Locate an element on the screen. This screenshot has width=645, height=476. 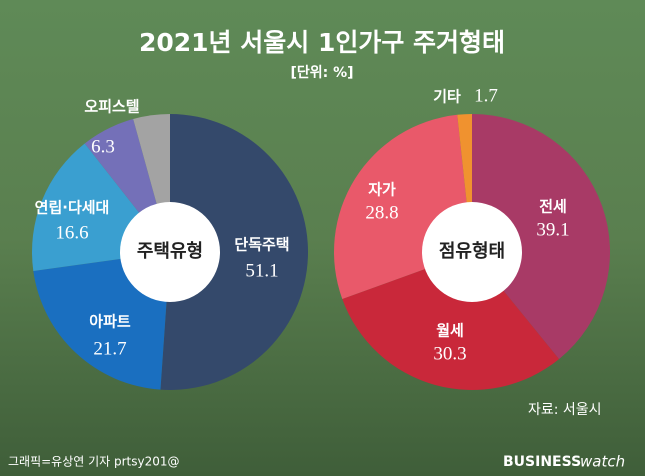
value-label: 30.3 is located at coordinates (449, 353).